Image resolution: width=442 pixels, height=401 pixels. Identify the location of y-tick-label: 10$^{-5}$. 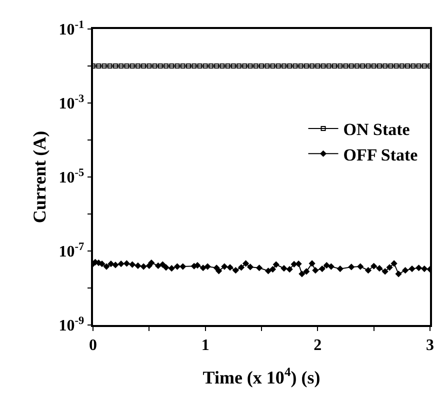
(71, 176).